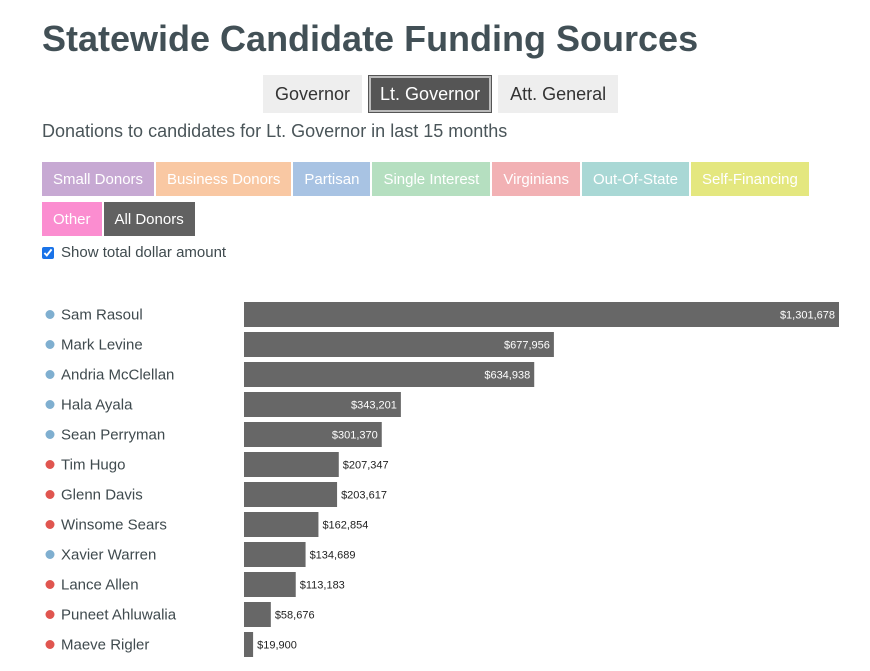  Describe the element at coordinates (430, 94) in the screenshot. I see `tab-lt-governor: Lt. Governor` at that location.